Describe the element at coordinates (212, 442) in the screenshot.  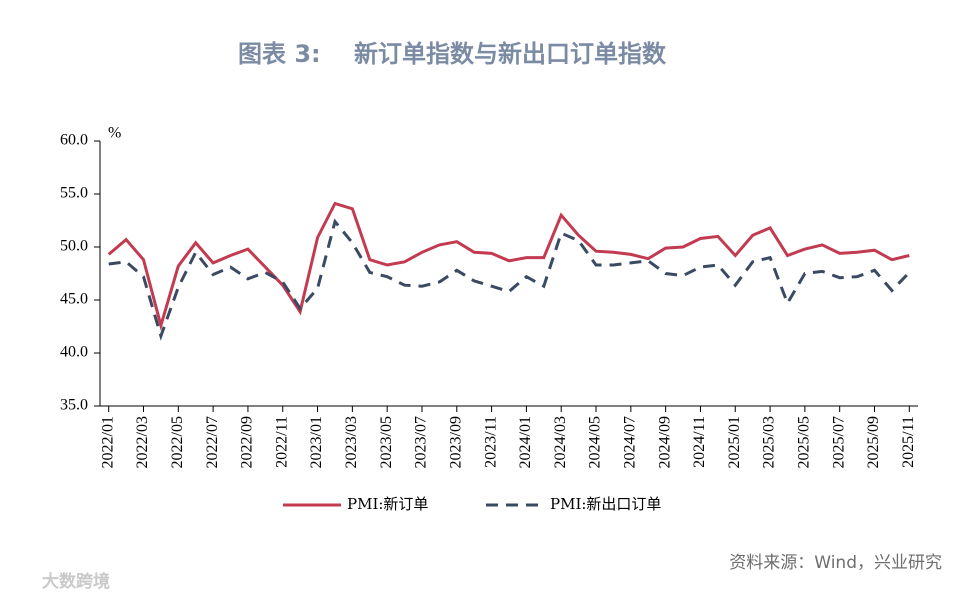
I see `x-tick-label: 2022/07` at that location.